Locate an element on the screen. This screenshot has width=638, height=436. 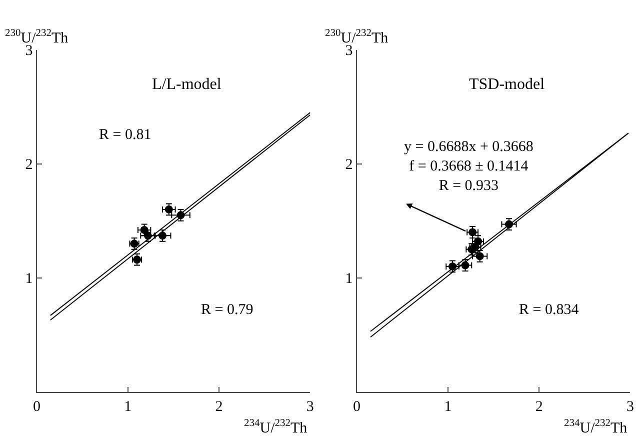
text: TSD-model is located at coordinates (507, 84).